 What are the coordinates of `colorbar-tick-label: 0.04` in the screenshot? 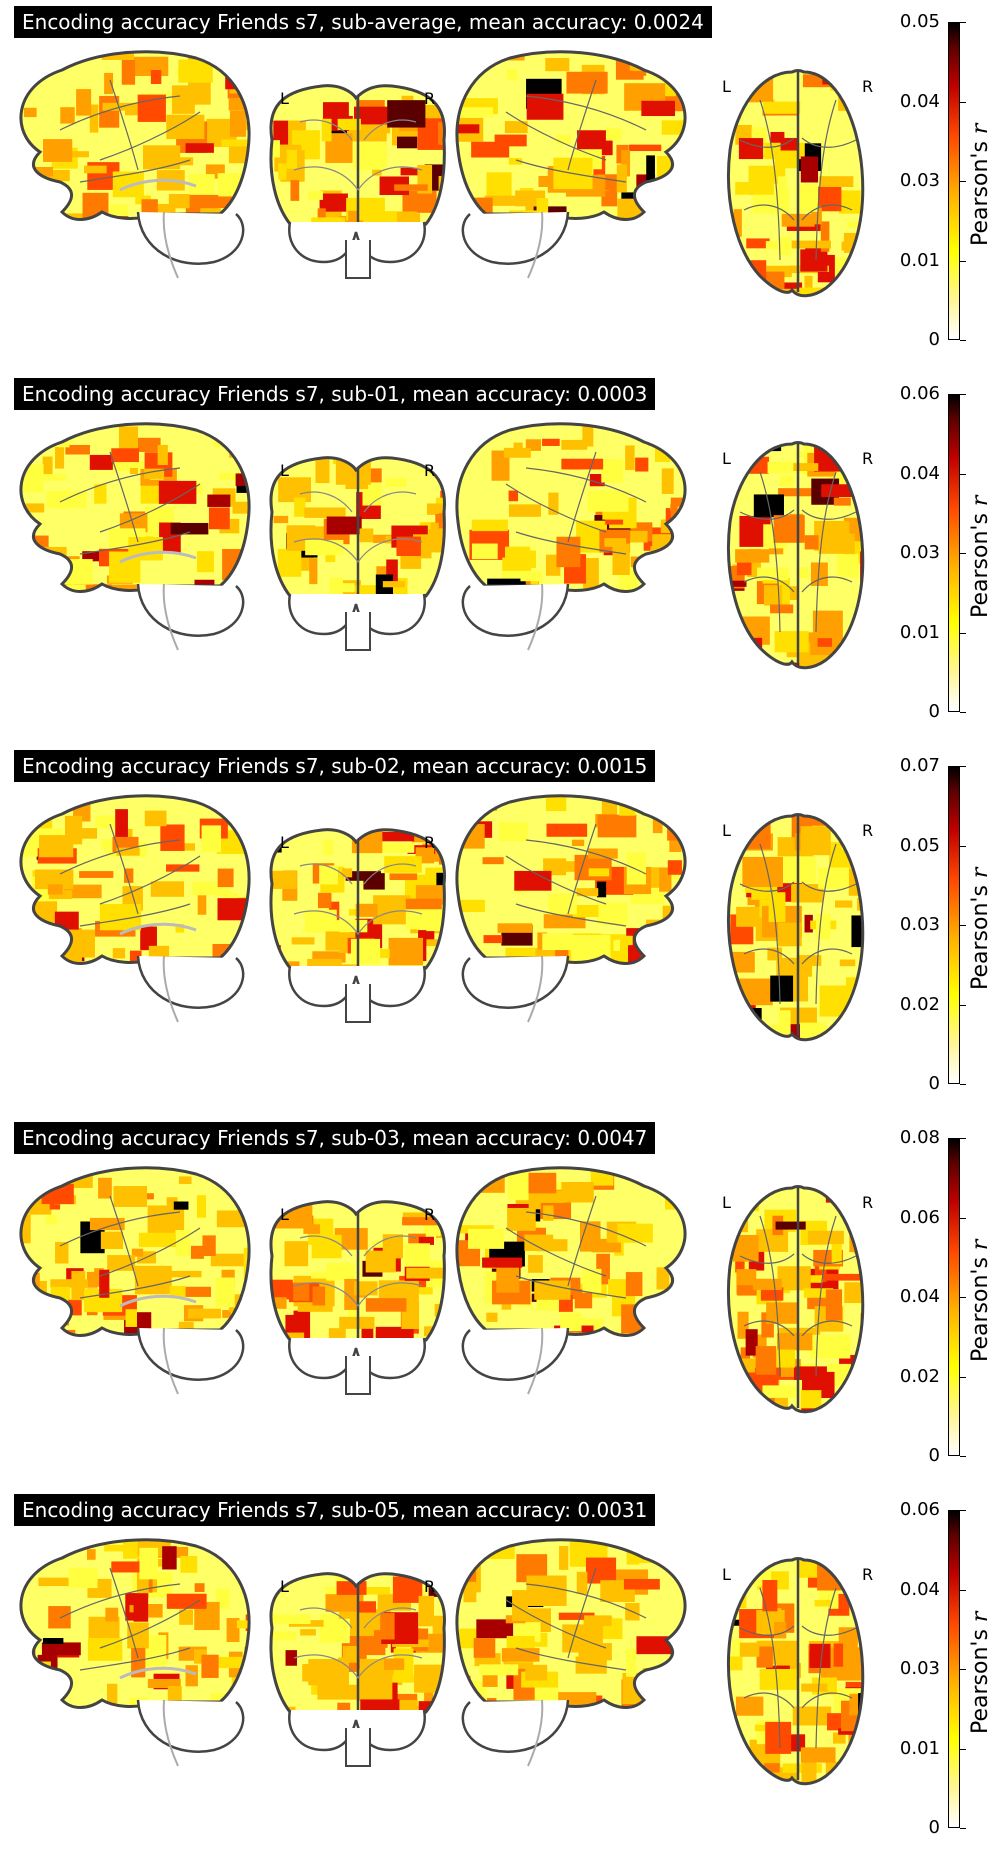 It's located at (919, 1296).